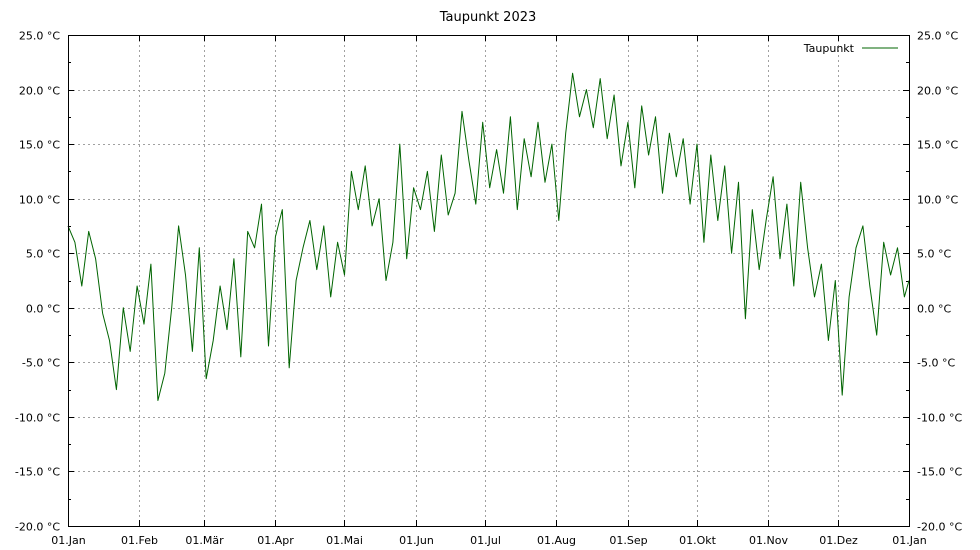 The height and width of the screenshot is (550, 980). I want to click on x-tick-label: 01.Apr, so click(275, 540).